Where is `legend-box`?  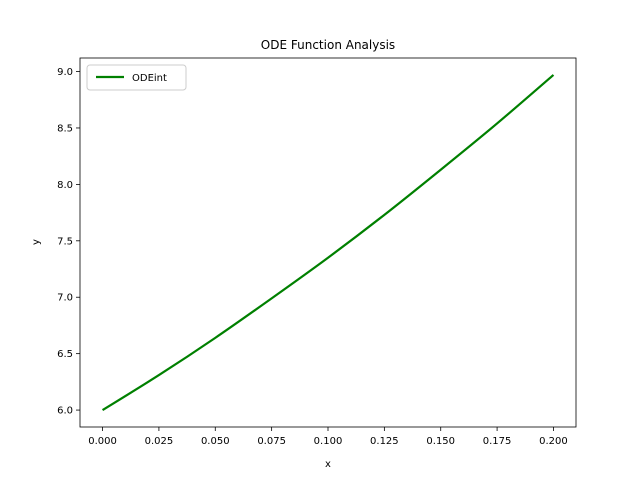 legend-box is located at coordinates (136, 77).